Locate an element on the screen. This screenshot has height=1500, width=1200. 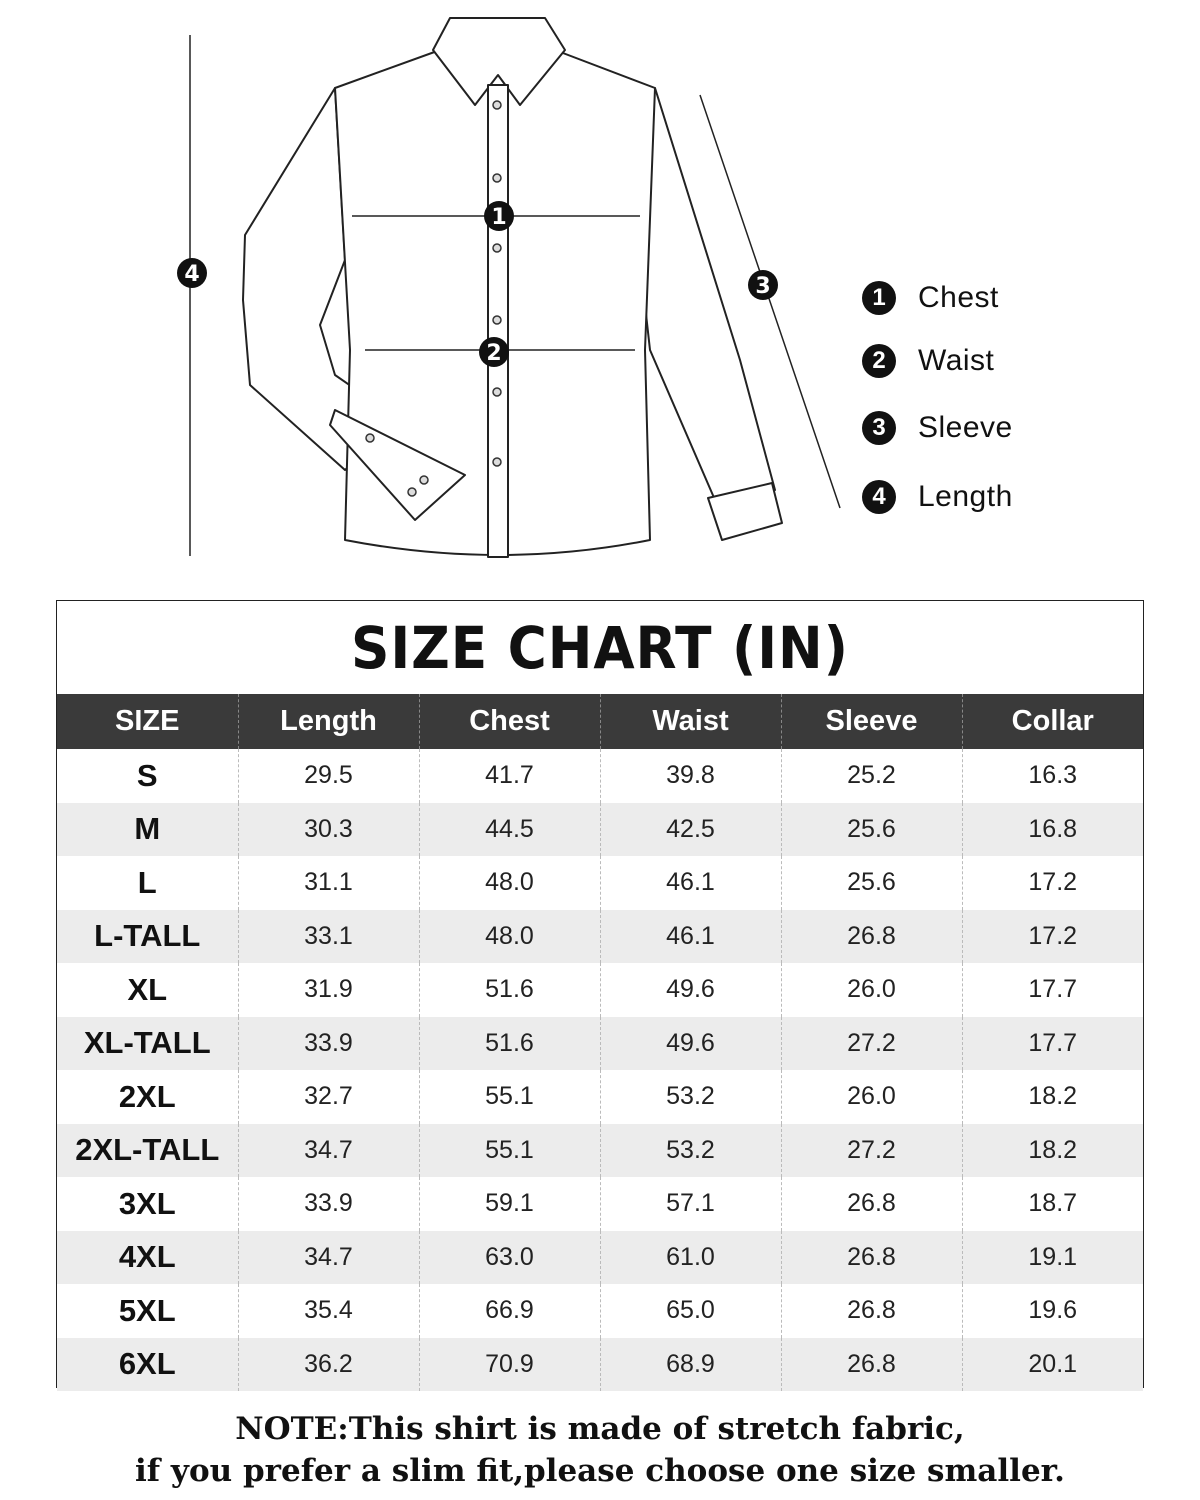
value-cell: 44.5 is located at coordinates (509, 829).